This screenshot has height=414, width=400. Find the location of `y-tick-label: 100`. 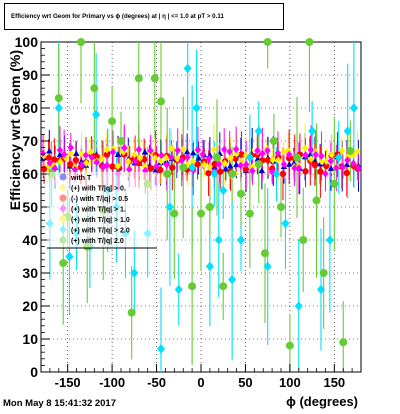

y-tick-label: 100 is located at coordinates (27, 42).